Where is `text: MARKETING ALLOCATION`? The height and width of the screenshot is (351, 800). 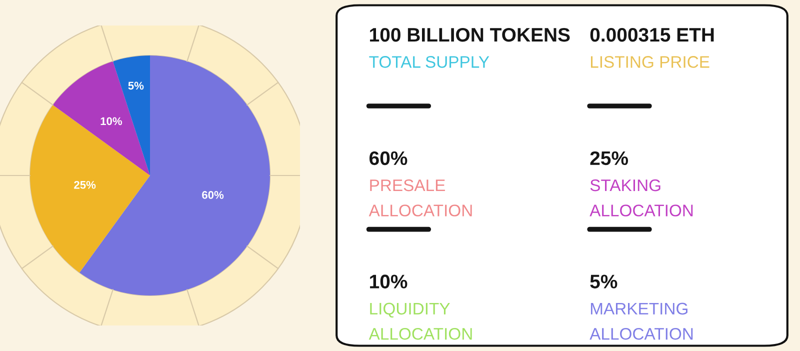 text: MARKETING ALLOCATION is located at coordinates (641, 321).